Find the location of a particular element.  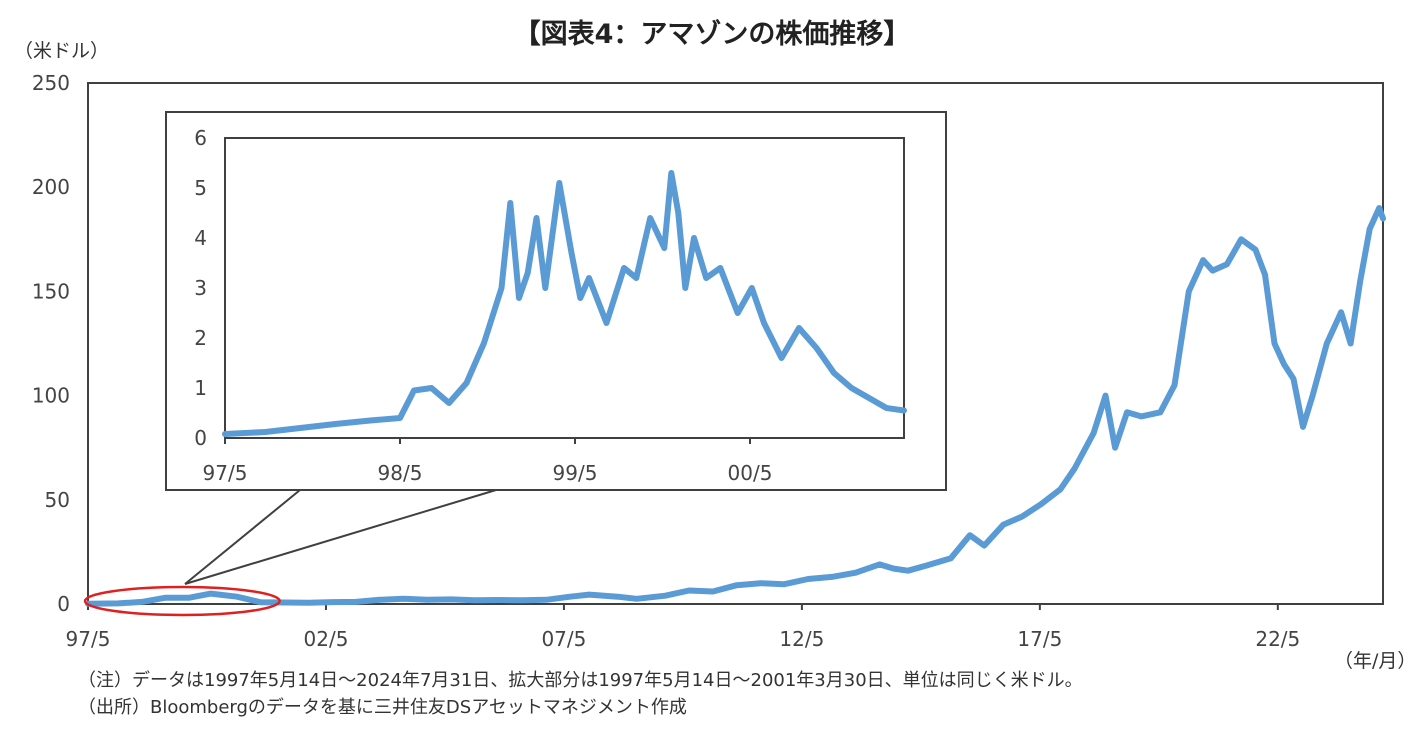

main-chart-y-tick-label: 250 is located at coordinates (51, 83).